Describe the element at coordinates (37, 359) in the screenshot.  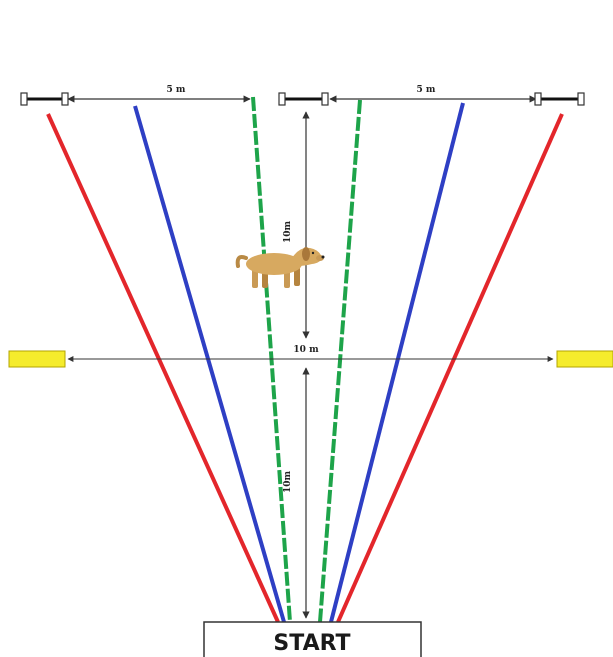
I see `yellow-marker-left` at that location.